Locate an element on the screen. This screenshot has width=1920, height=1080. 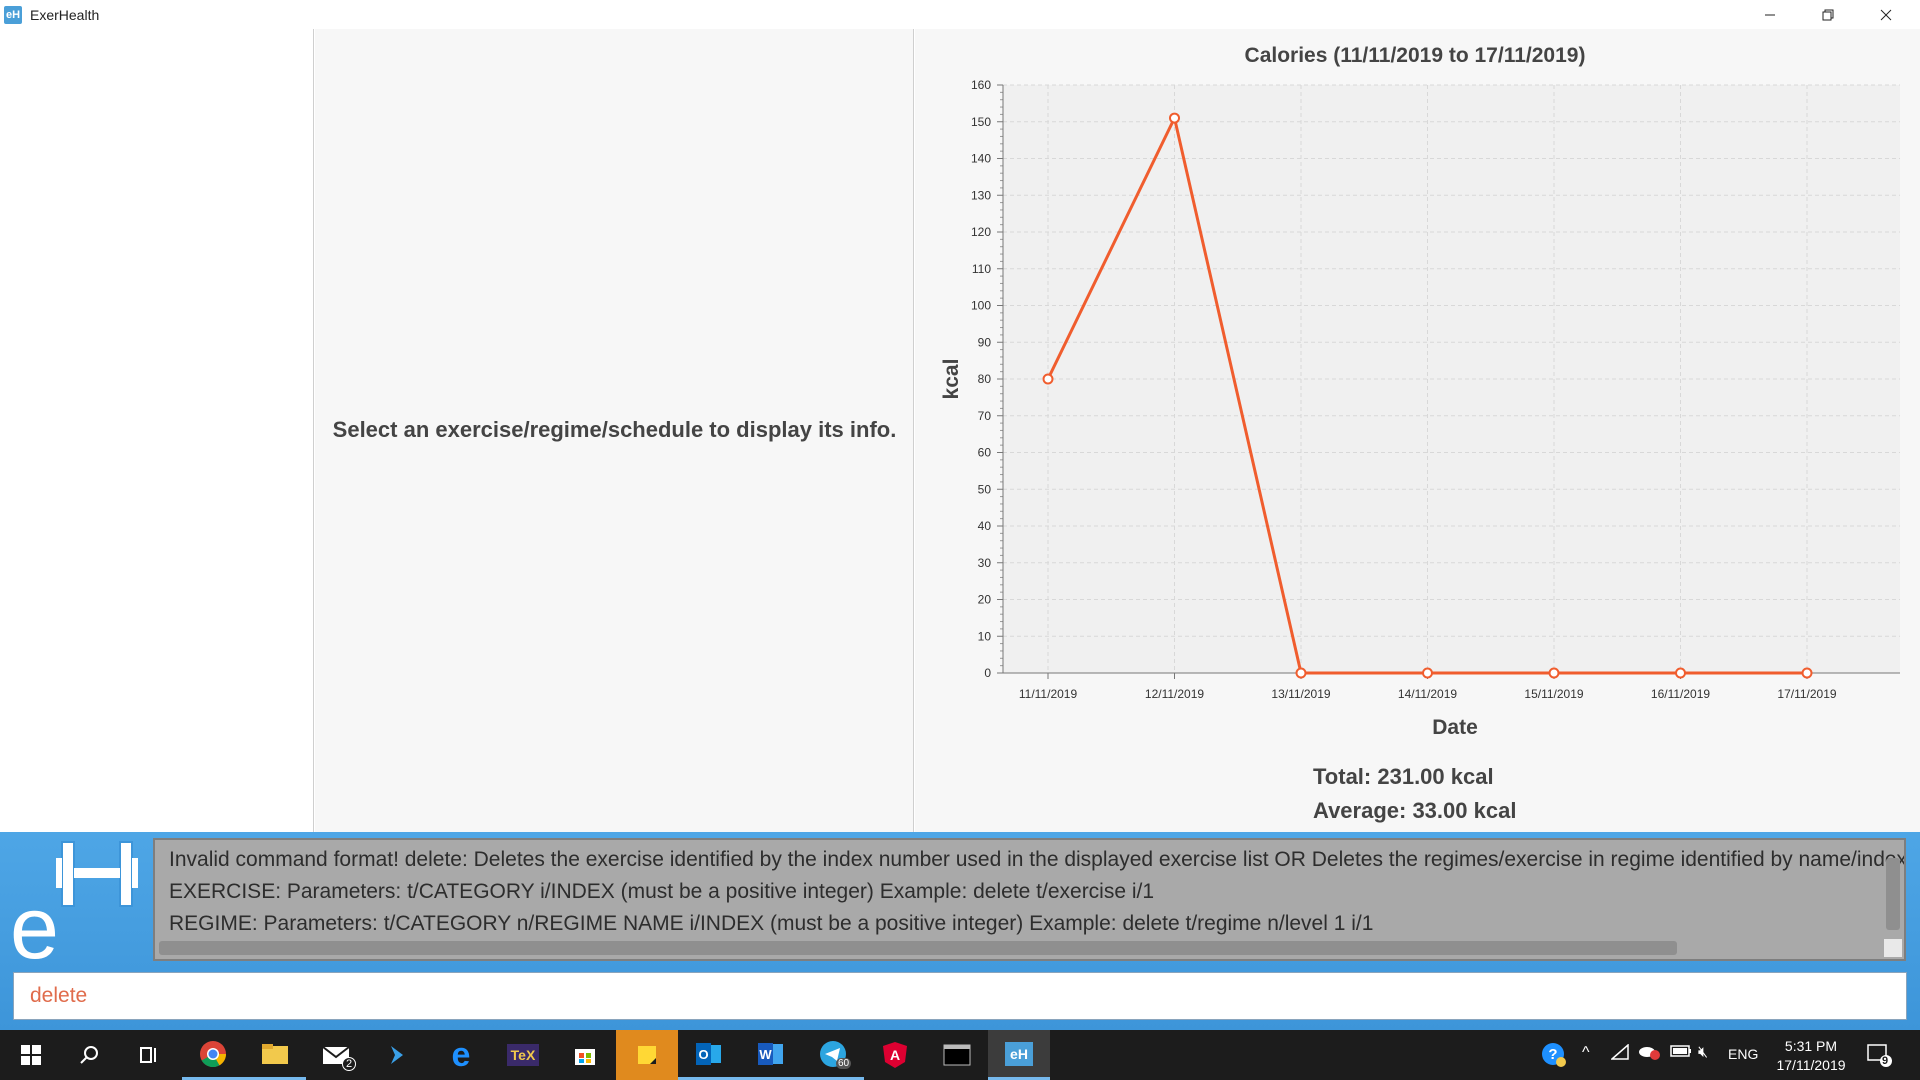
command-input is located at coordinates (960, 996).